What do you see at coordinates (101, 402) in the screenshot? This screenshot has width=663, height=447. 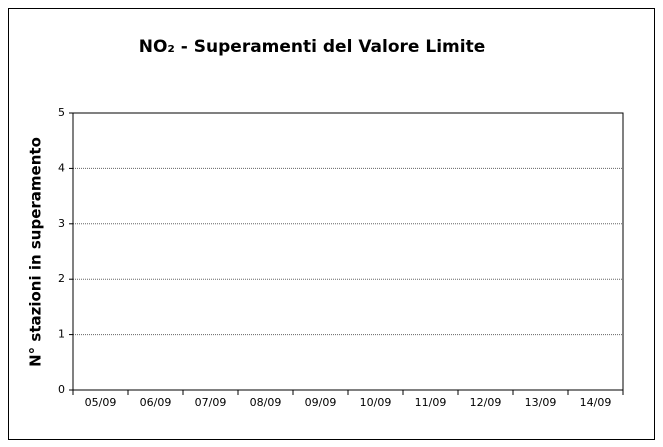 I see `x-tick-label: 05/09` at bounding box center [101, 402].